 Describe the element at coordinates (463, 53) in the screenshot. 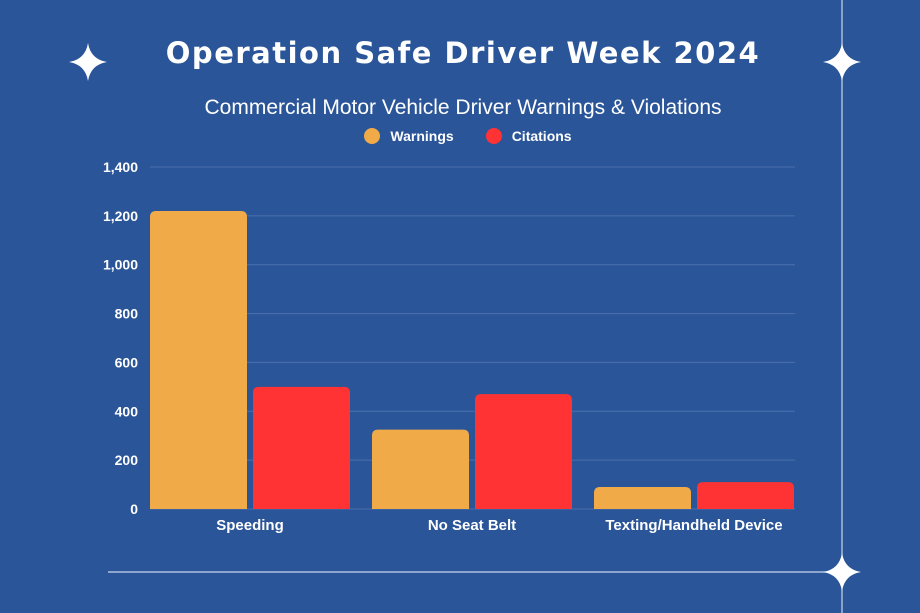

I see `page-title: Operation Safe Driver Week 2024` at that location.